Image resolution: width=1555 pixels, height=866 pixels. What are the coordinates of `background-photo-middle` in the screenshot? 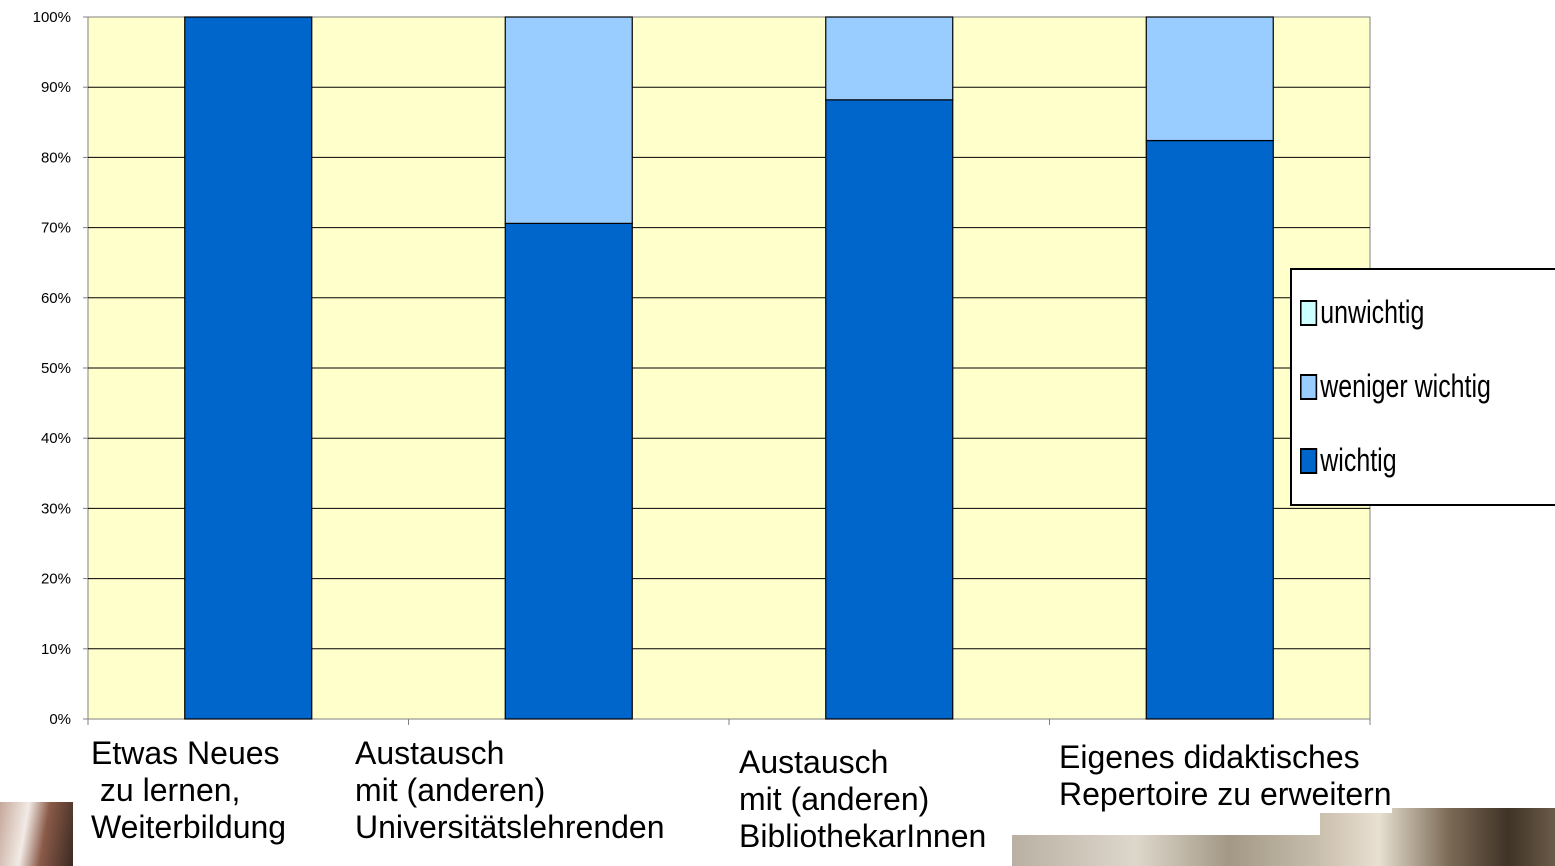 It's located at (1167, 850).